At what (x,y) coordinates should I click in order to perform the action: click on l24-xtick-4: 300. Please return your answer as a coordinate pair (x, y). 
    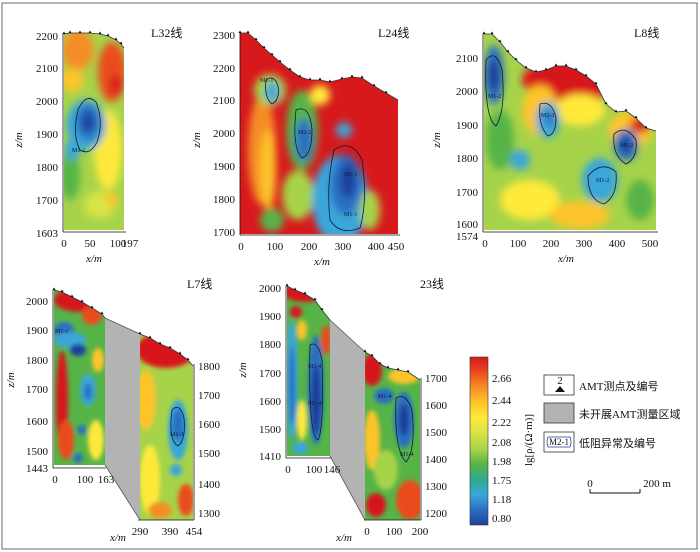
    Looking at the image, I should click on (343, 247).